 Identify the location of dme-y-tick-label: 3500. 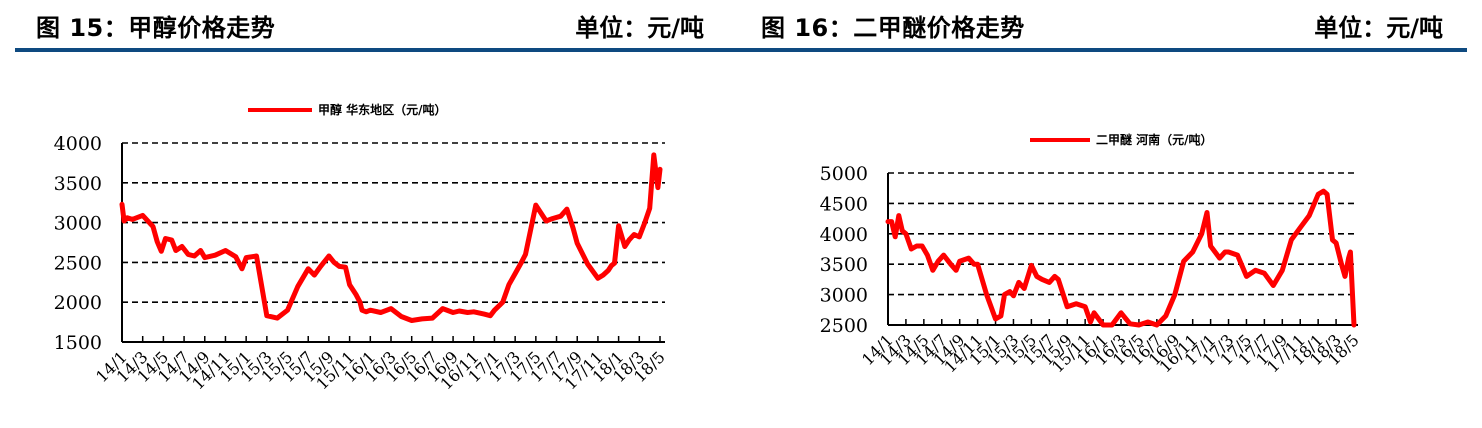
(844, 265).